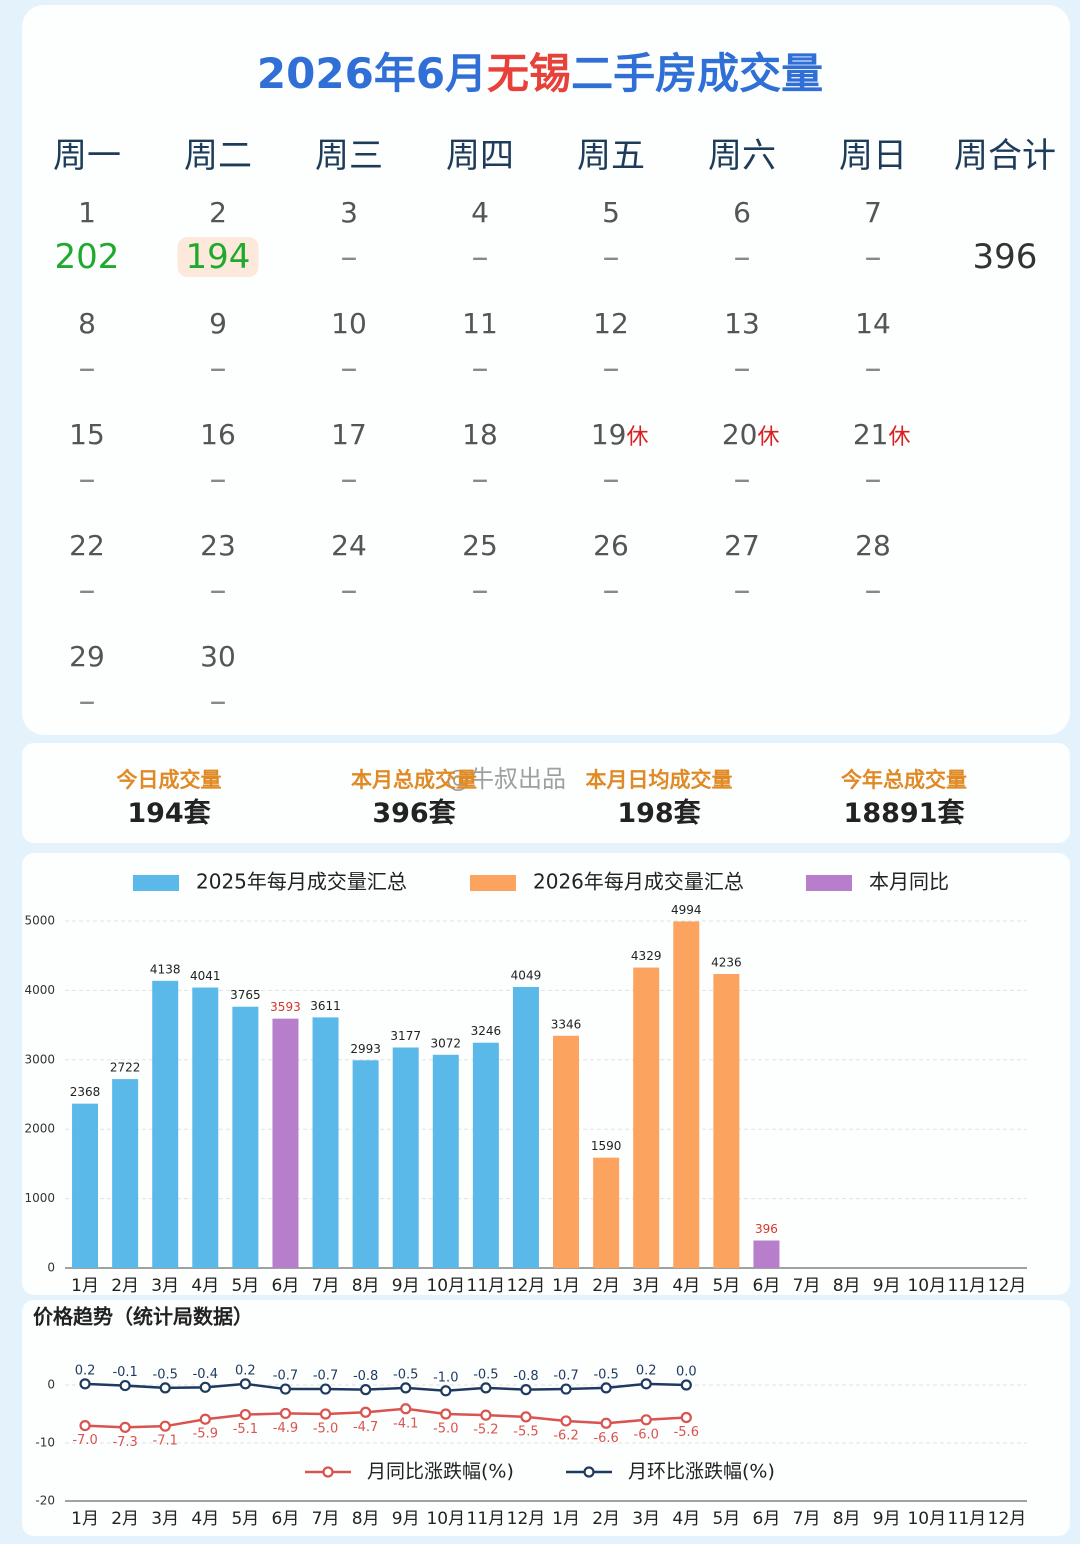 This screenshot has height=1544, width=1080. Describe the element at coordinates (405, 1374) in the screenshot. I see `point-value-label: -0.5` at that location.